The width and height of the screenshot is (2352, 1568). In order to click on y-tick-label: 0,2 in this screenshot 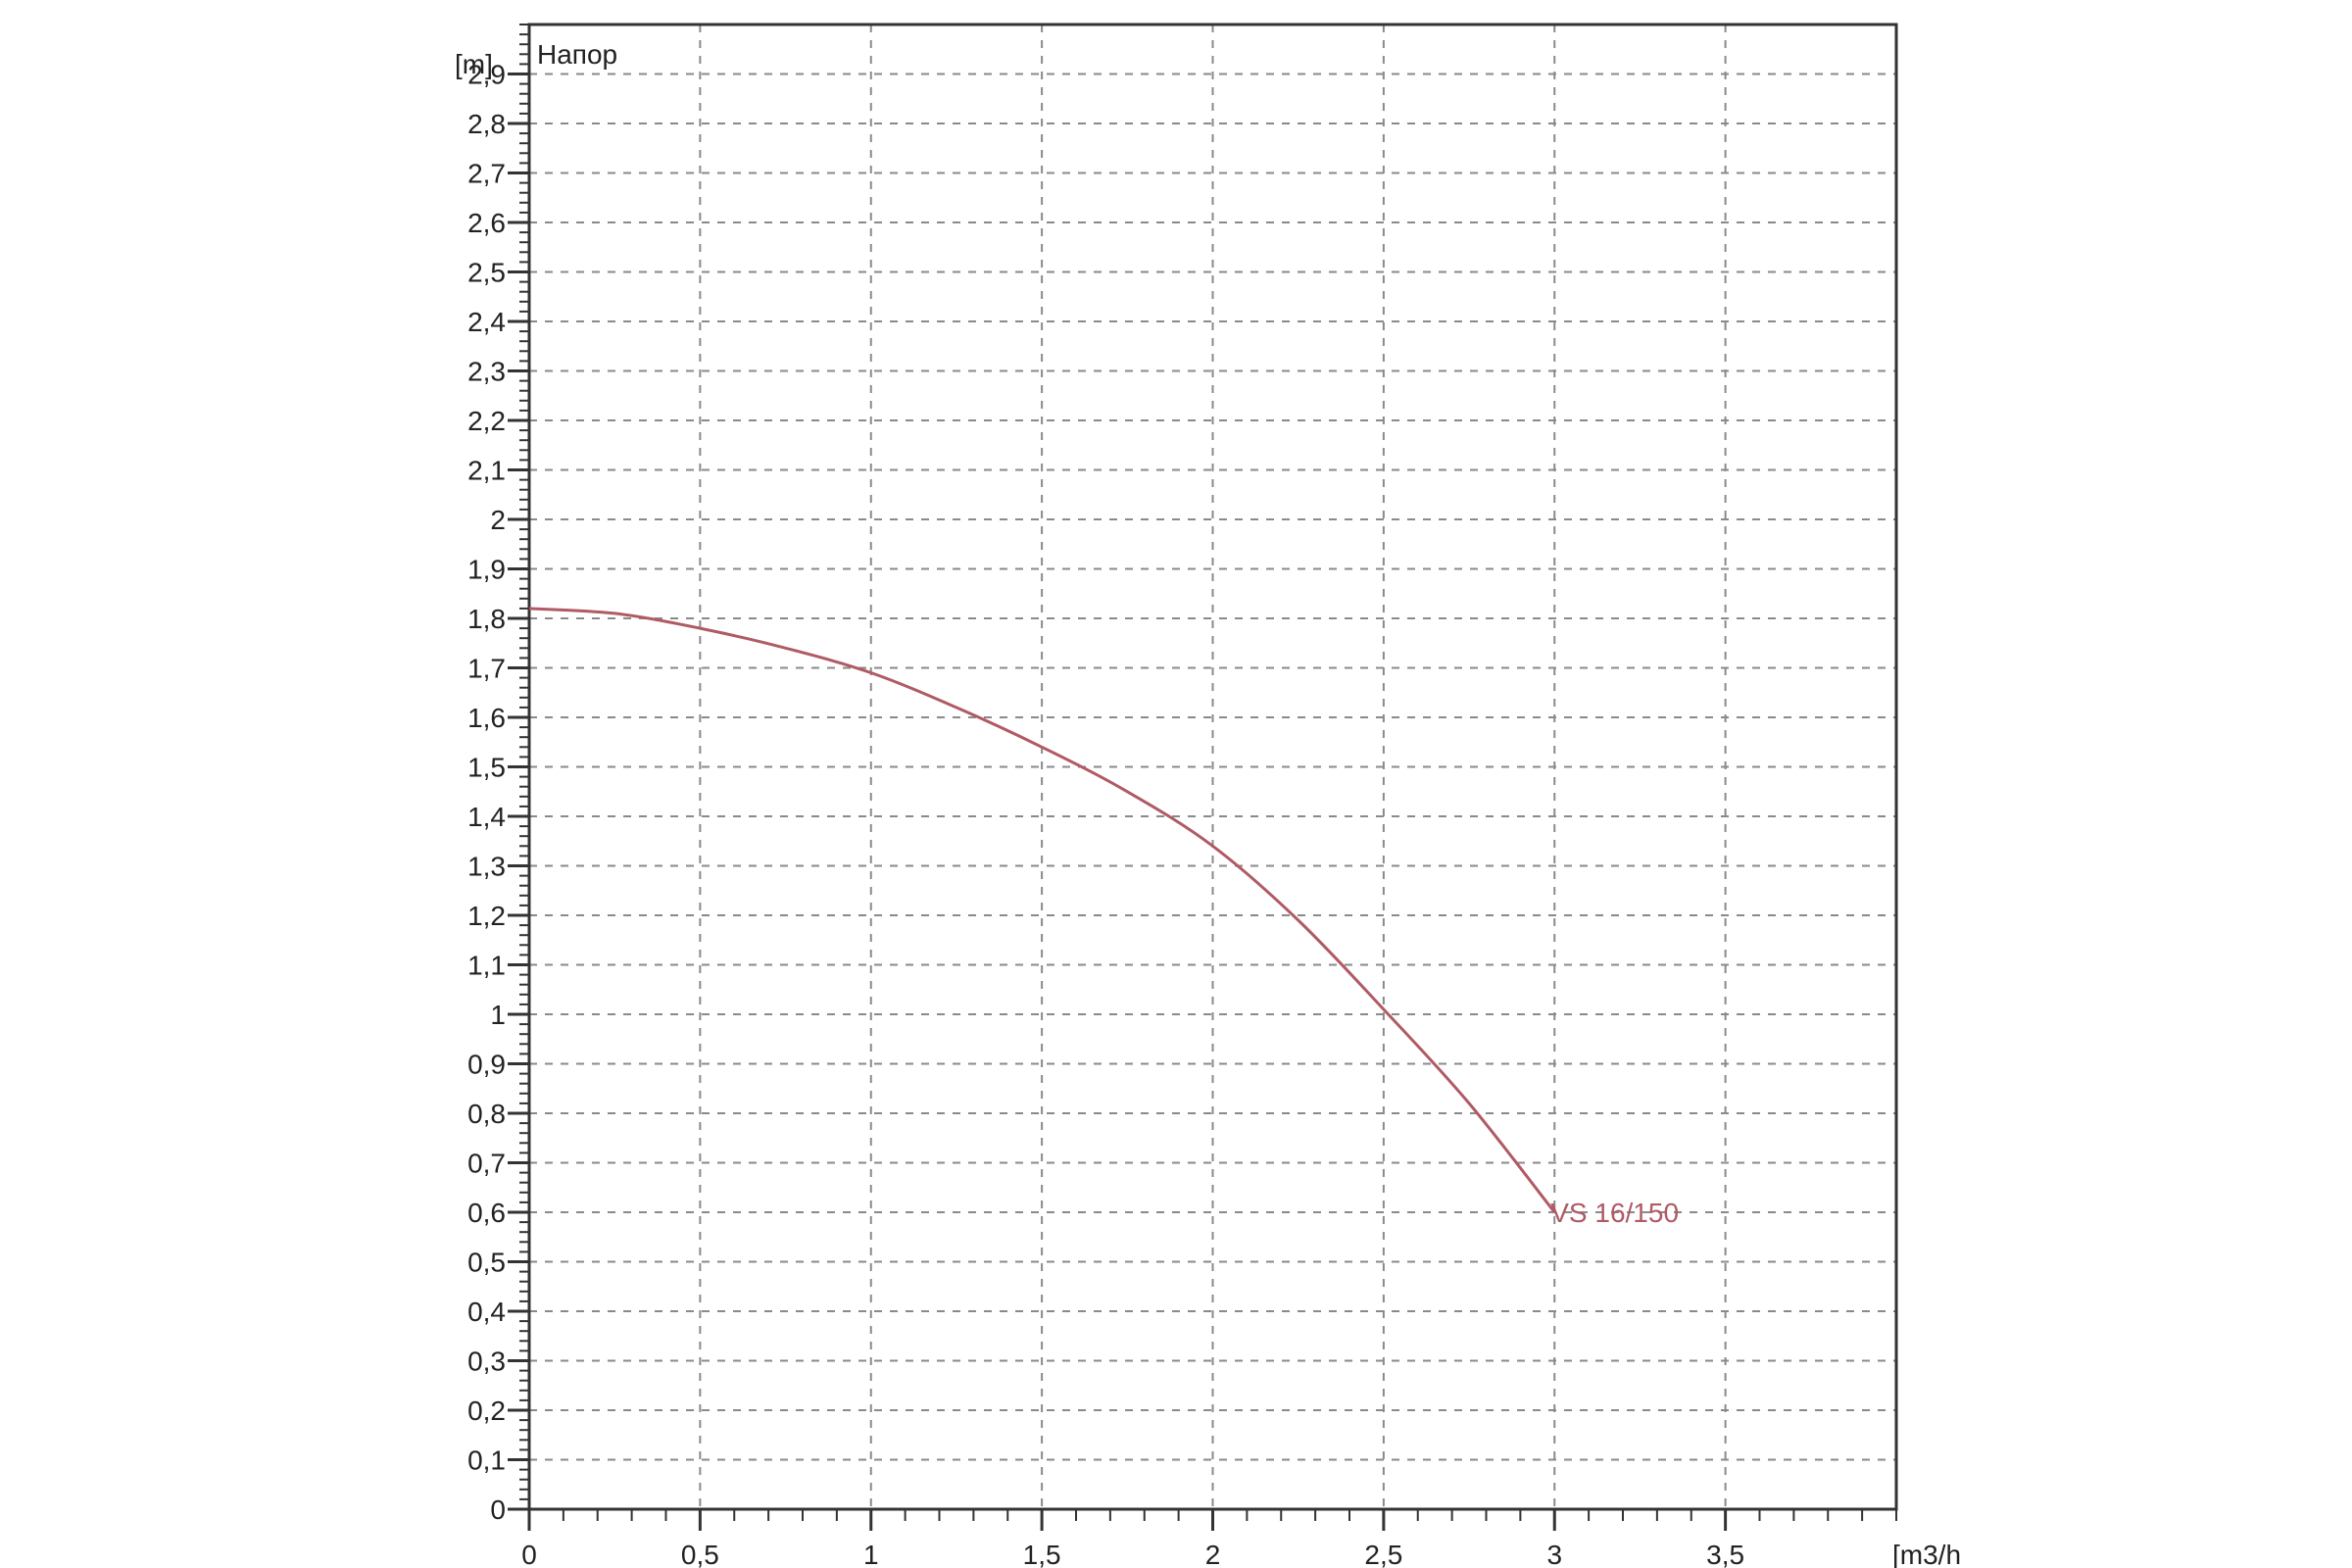, I will do `click(486, 1411)`.